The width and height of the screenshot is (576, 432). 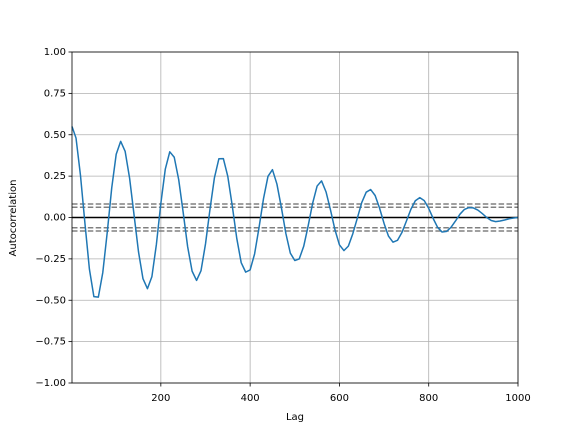 What do you see at coordinates (295, 417) in the screenshot?
I see `x-axis-label: Lag` at bounding box center [295, 417].